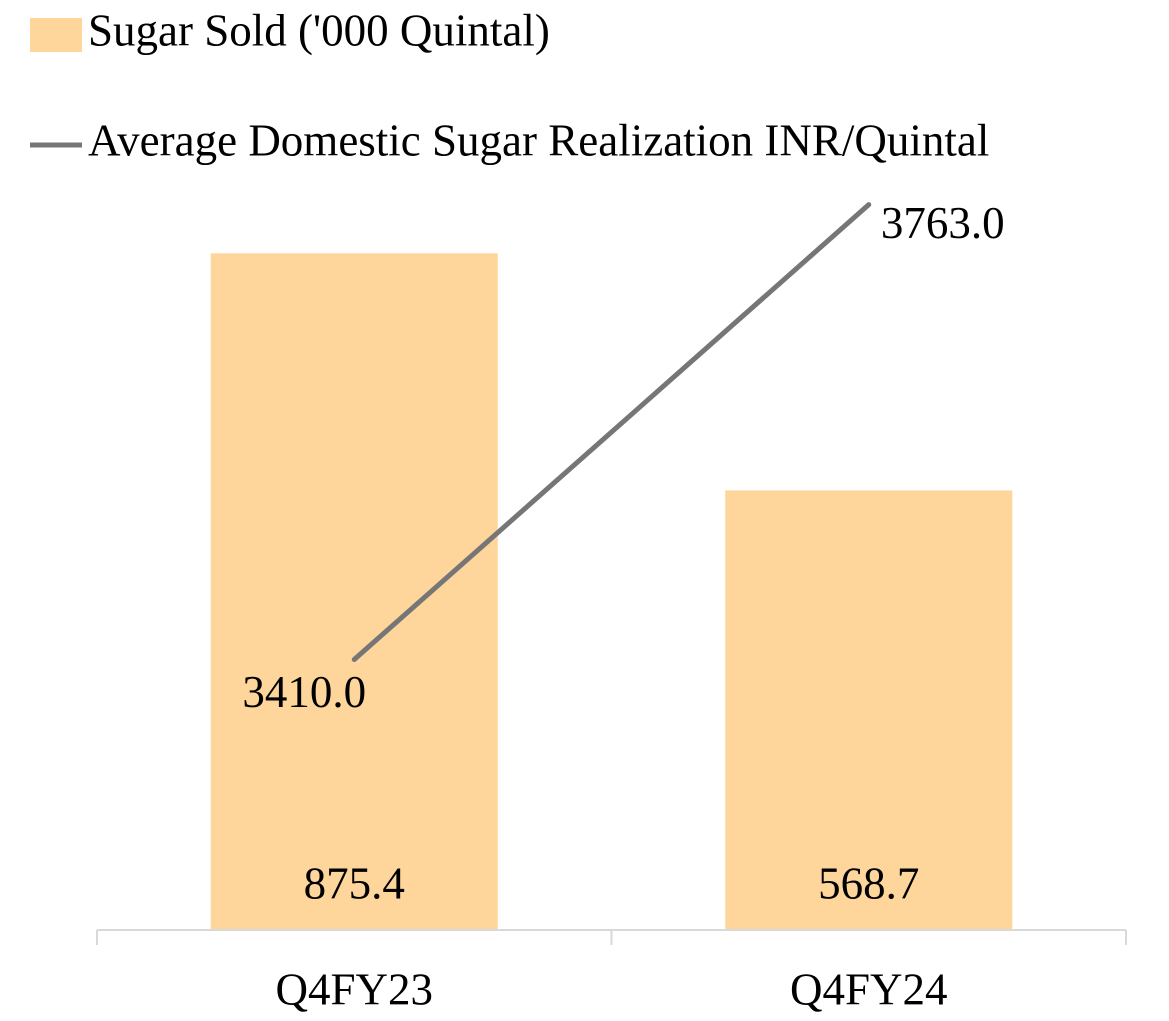 The image size is (1169, 1021). Describe the element at coordinates (868, 883) in the screenshot. I see `bar-value-label: 568.7` at that location.